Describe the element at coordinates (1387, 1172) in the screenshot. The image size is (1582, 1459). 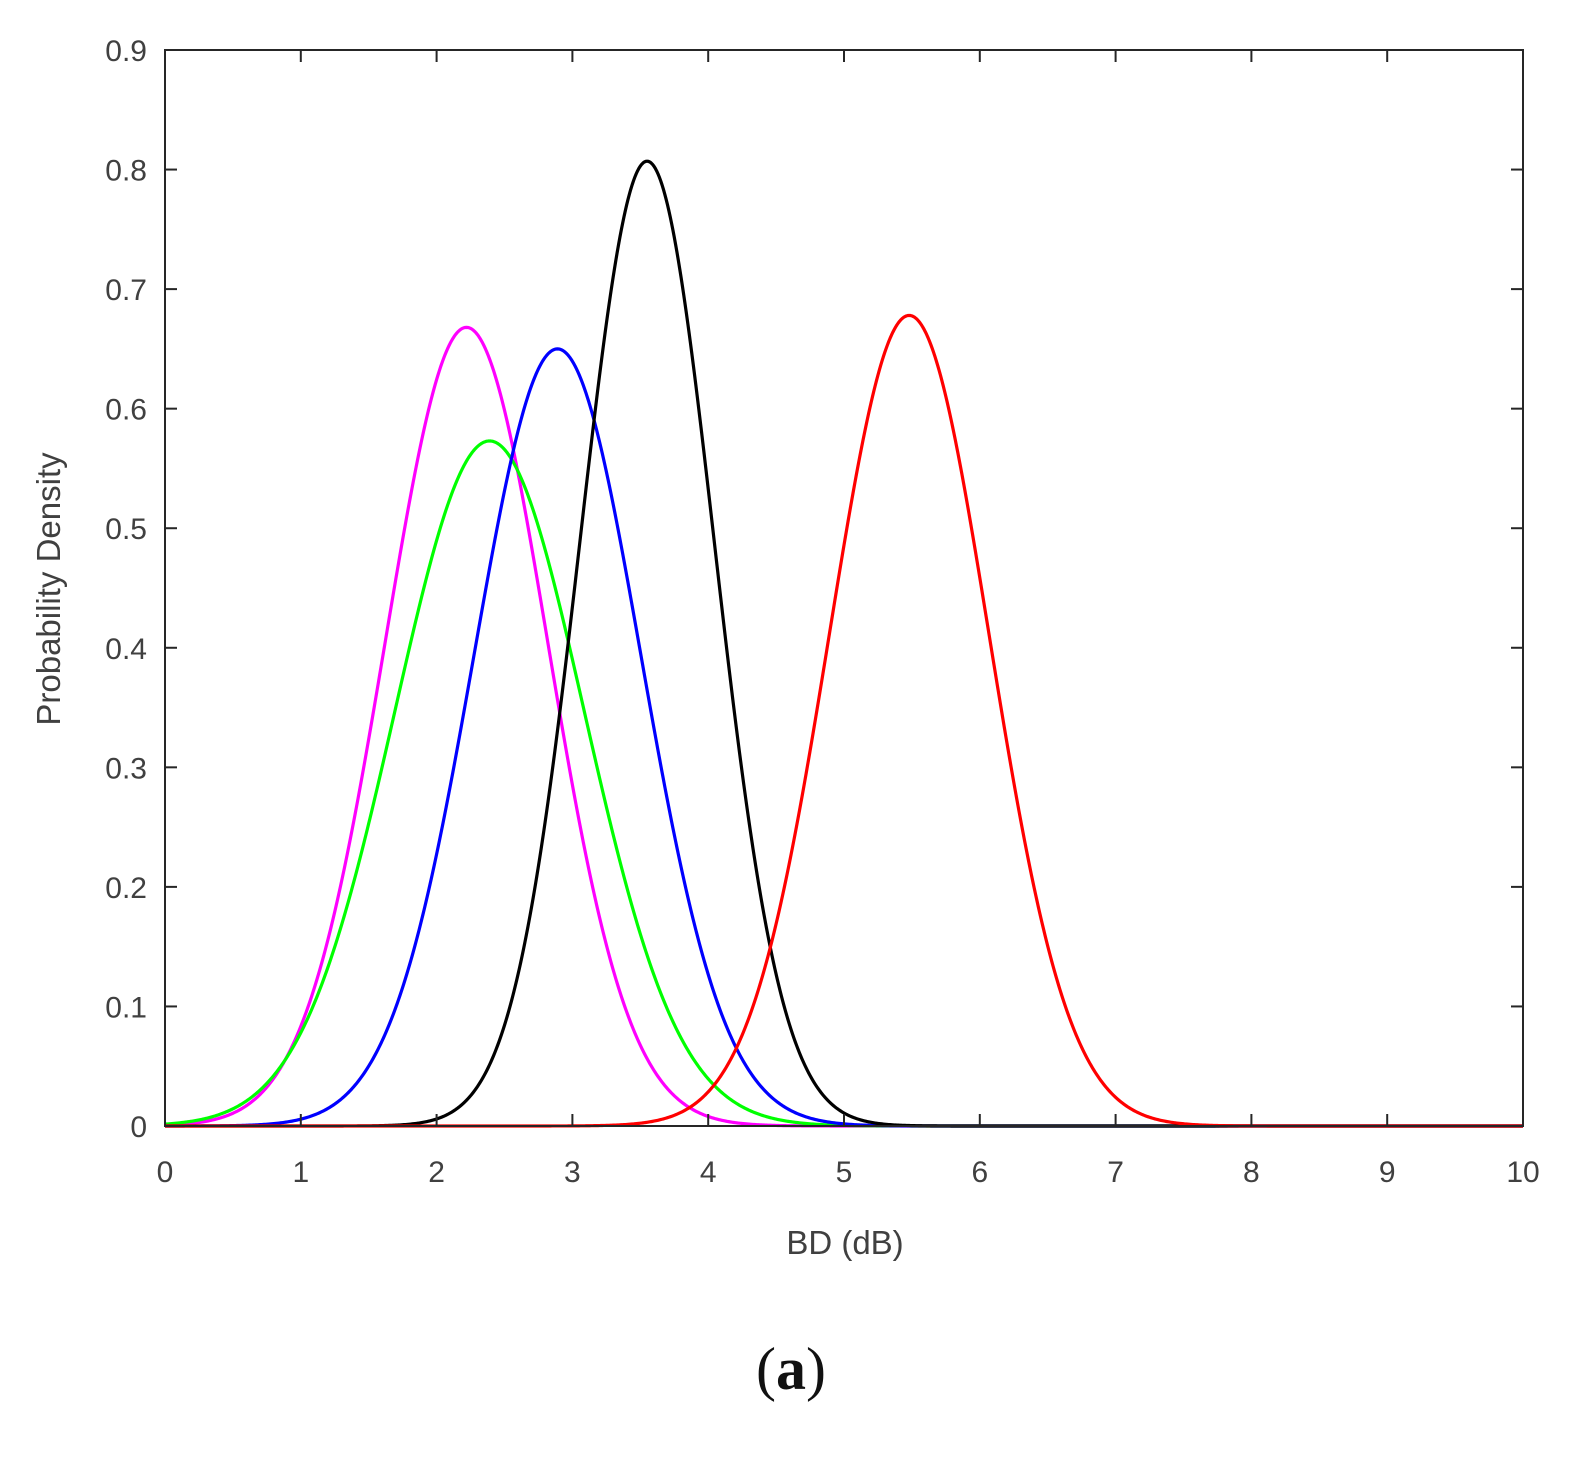
I see `x-tick-label: 9` at that location.